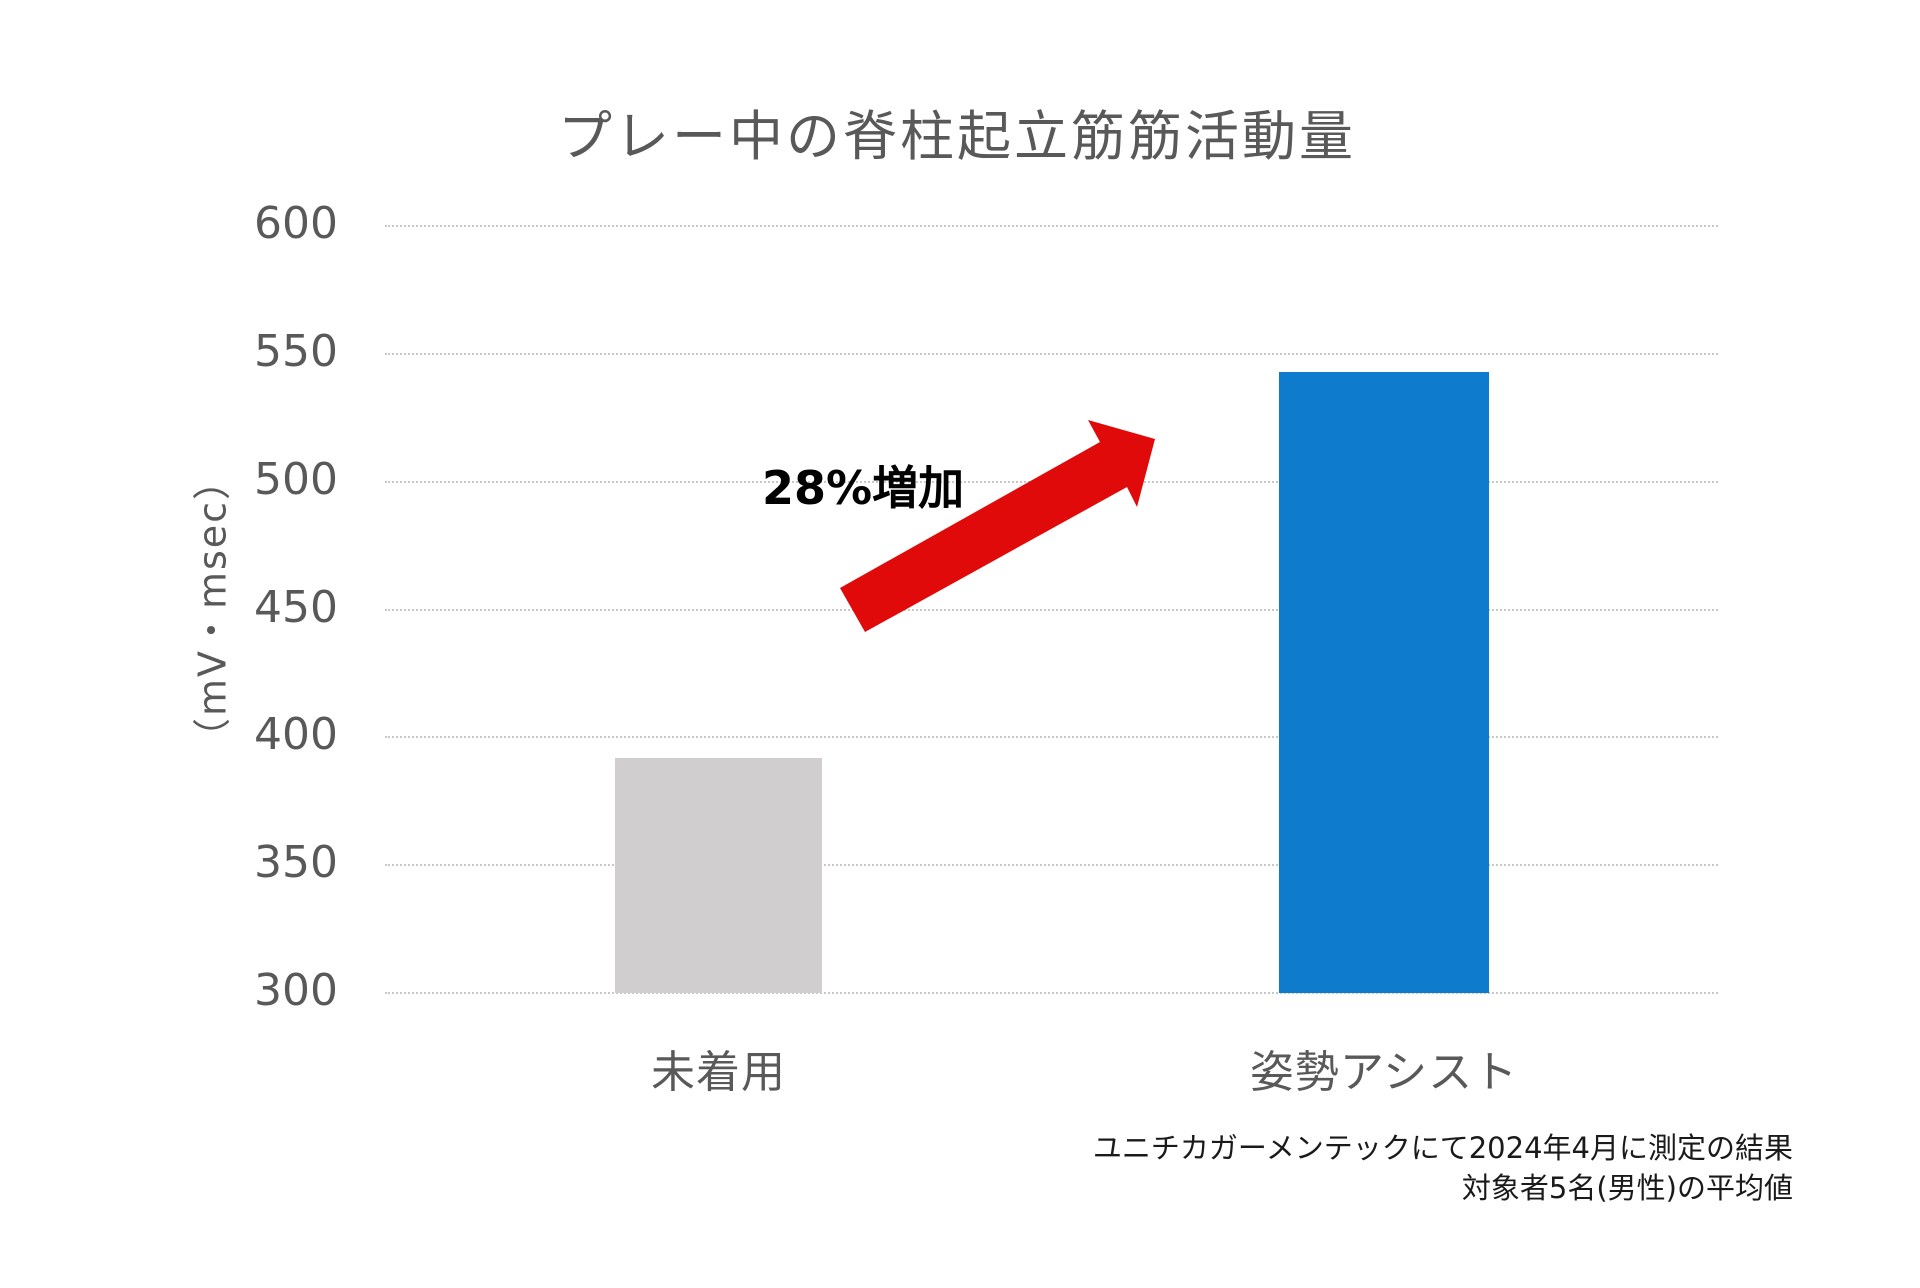 This screenshot has height=1288, width=1920. I want to click on y-tick-label: 600, so click(296, 223).